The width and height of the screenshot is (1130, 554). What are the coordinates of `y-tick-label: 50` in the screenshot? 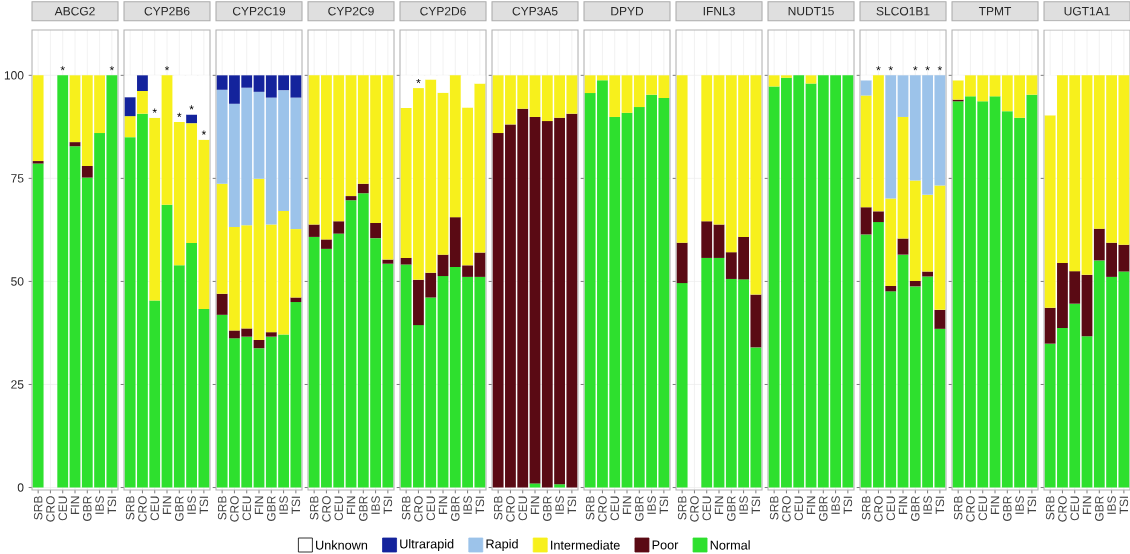 It's located at (17, 281).